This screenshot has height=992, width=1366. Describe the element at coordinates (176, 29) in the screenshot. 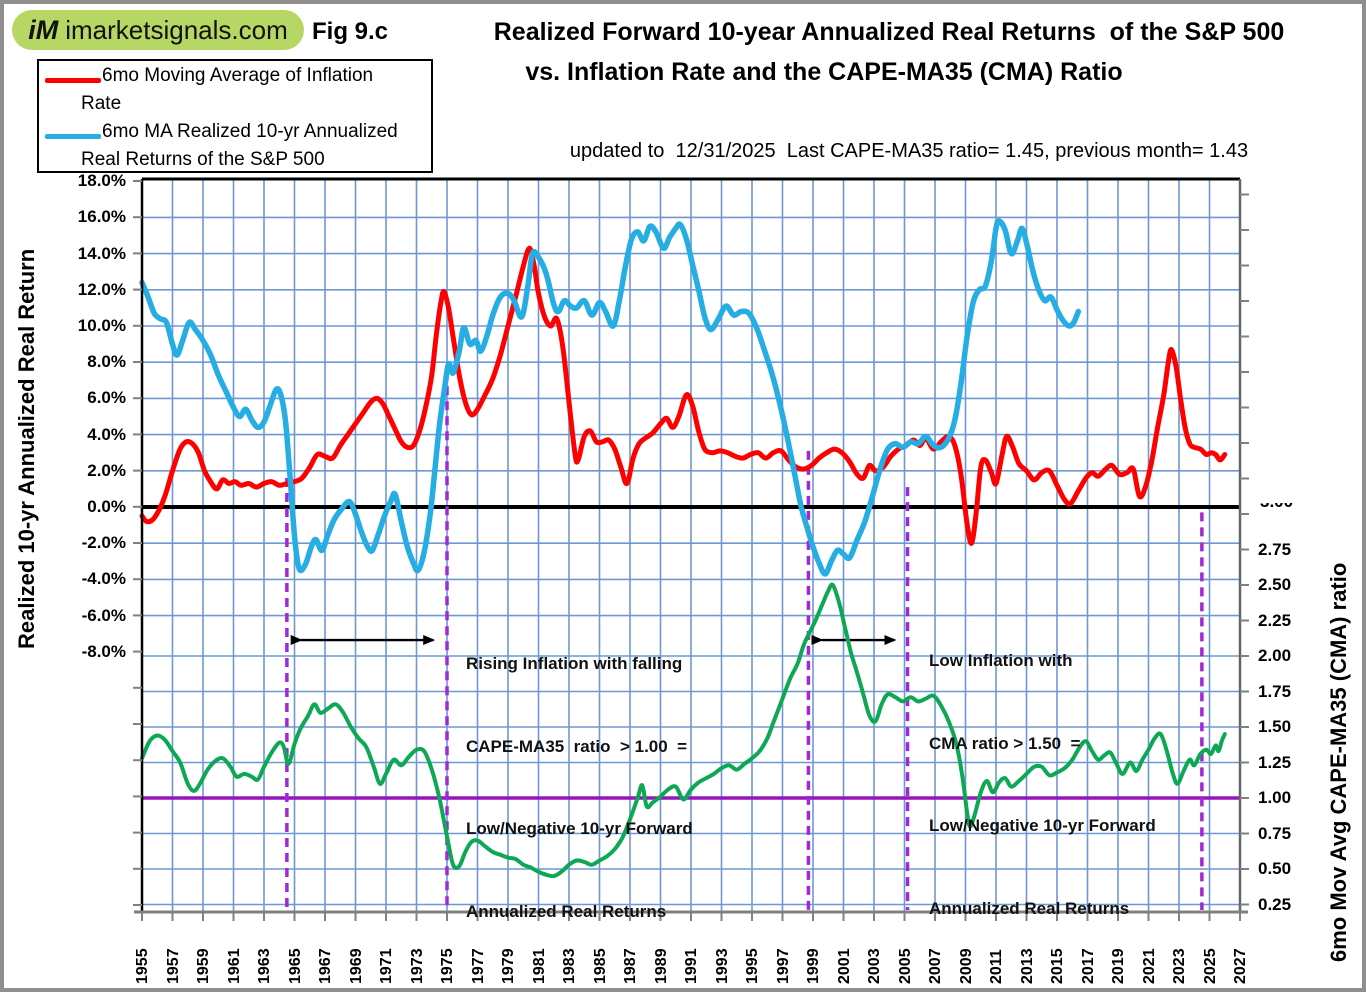

I see `logo-site-text: imarketsignals.com` at that location.